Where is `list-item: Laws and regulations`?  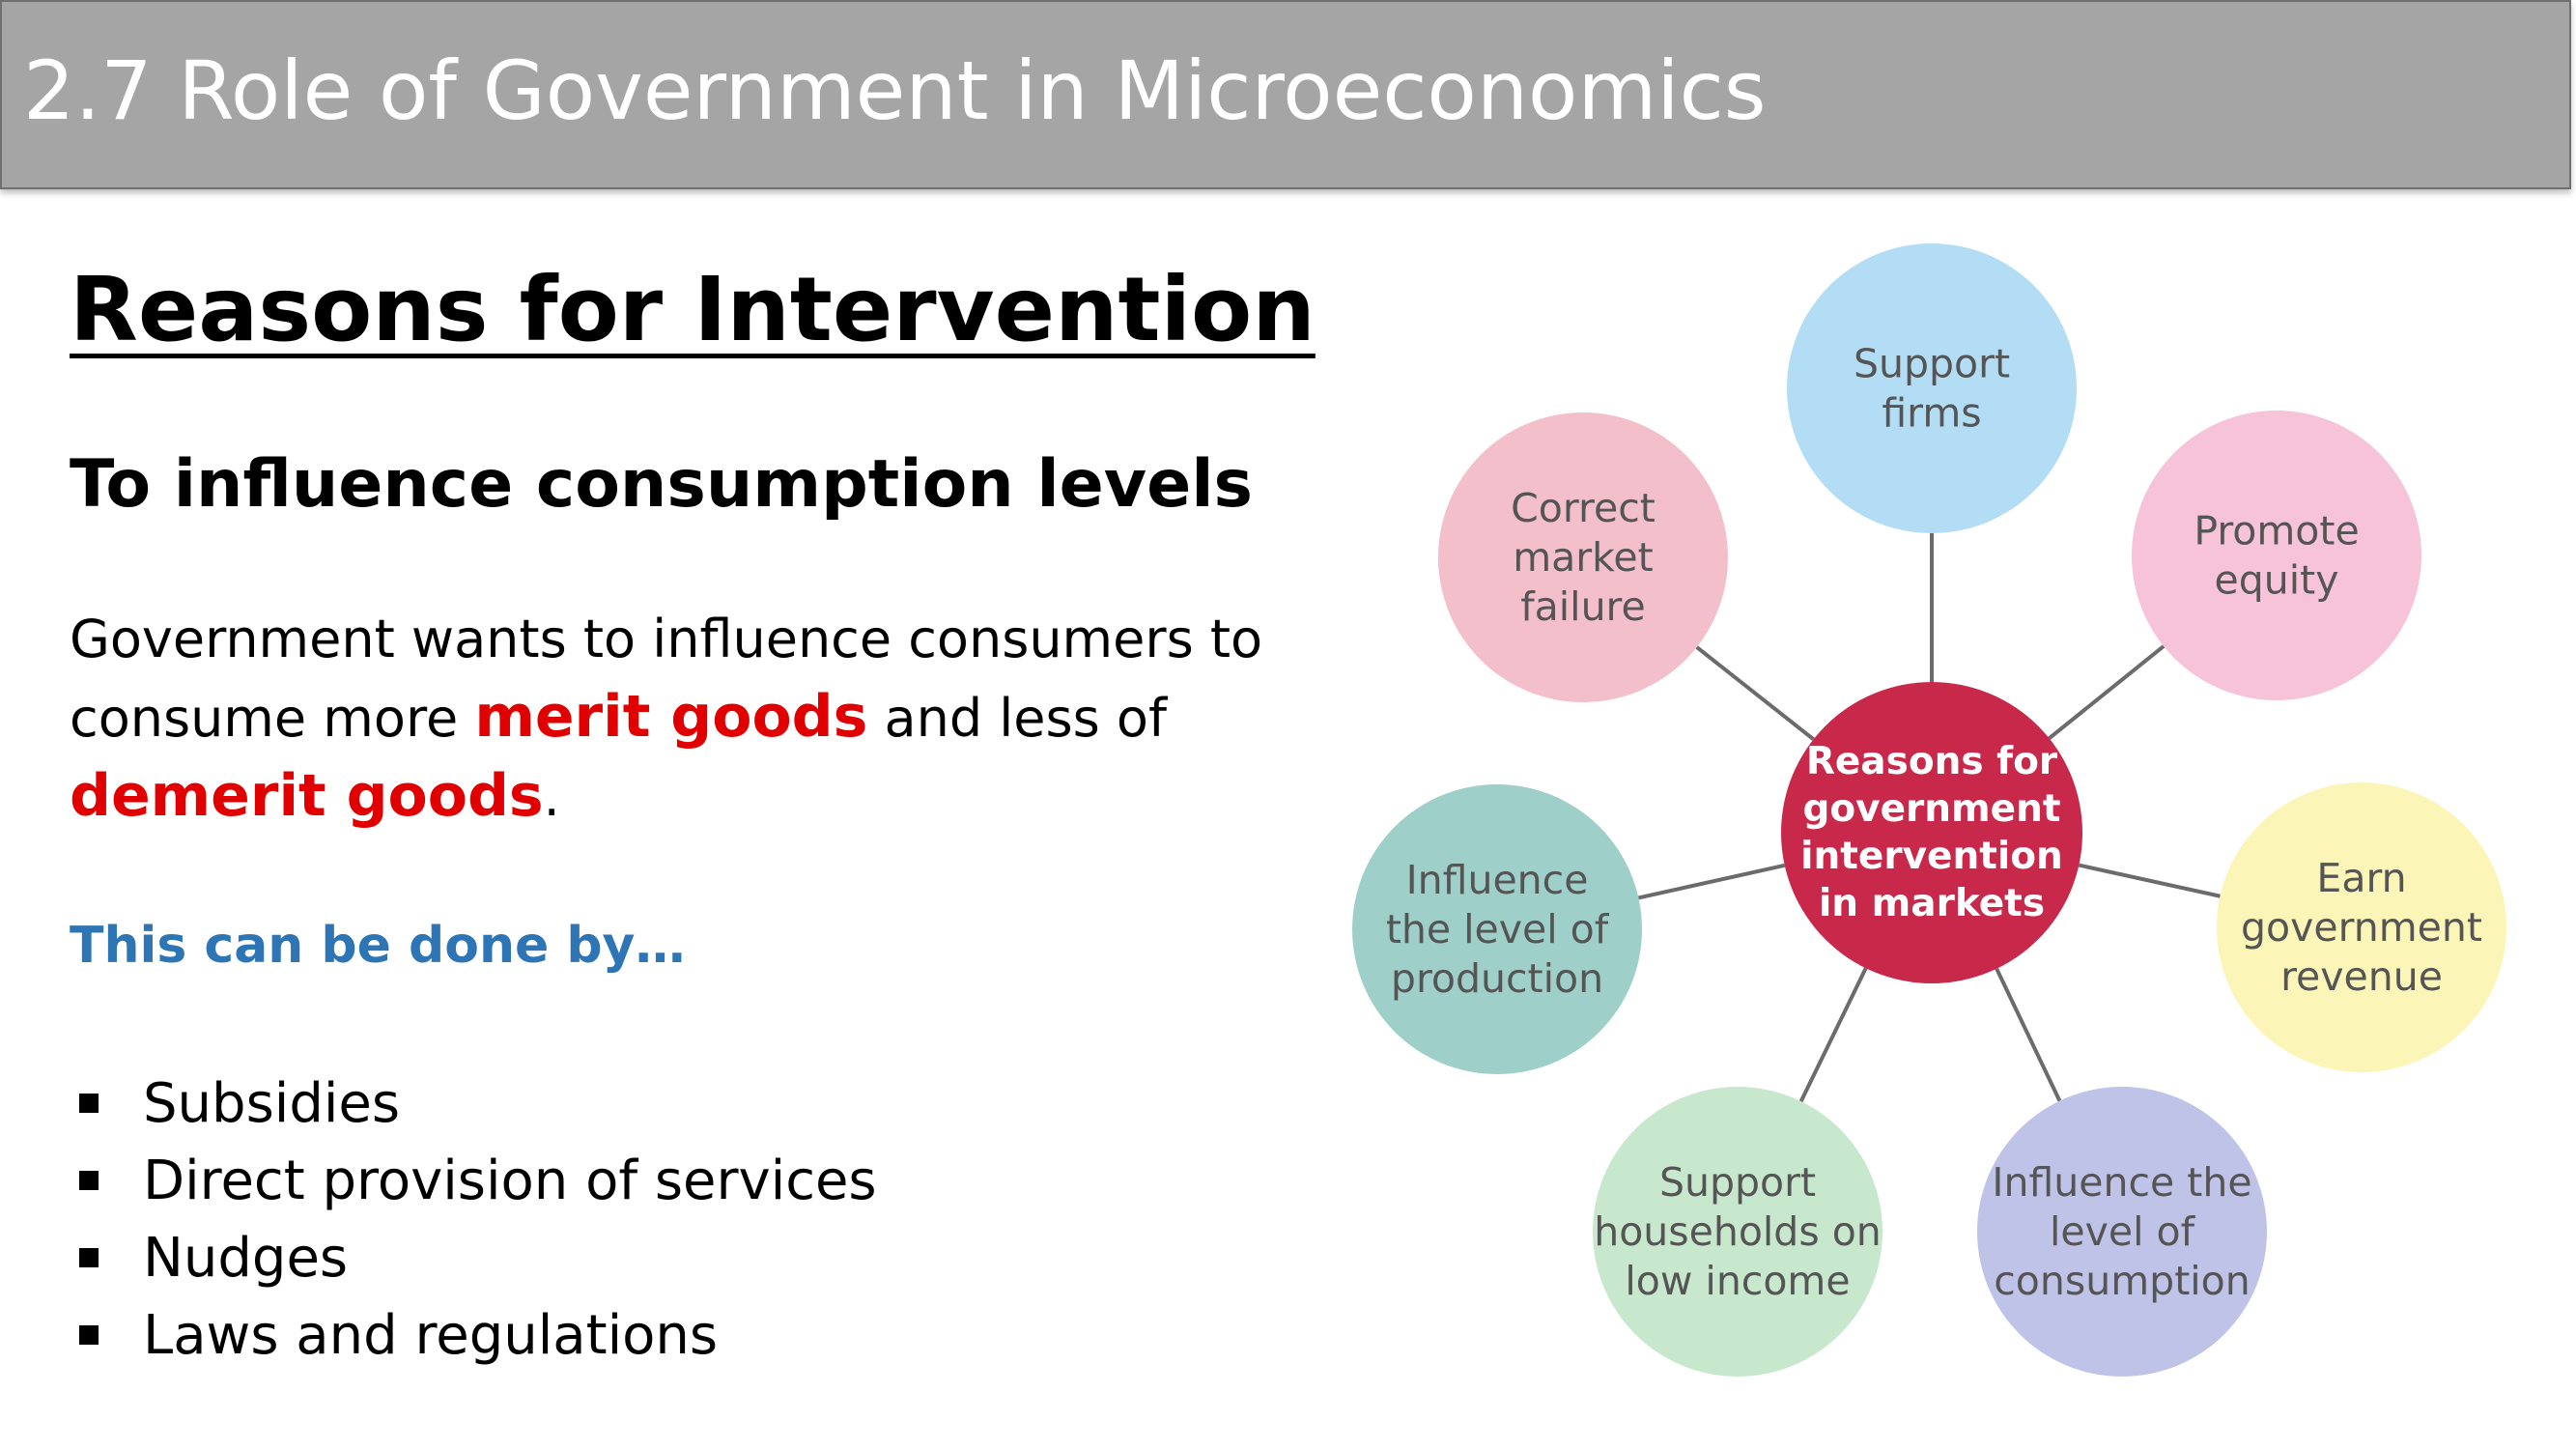 list-item: Laws and regulations is located at coordinates (473, 1335).